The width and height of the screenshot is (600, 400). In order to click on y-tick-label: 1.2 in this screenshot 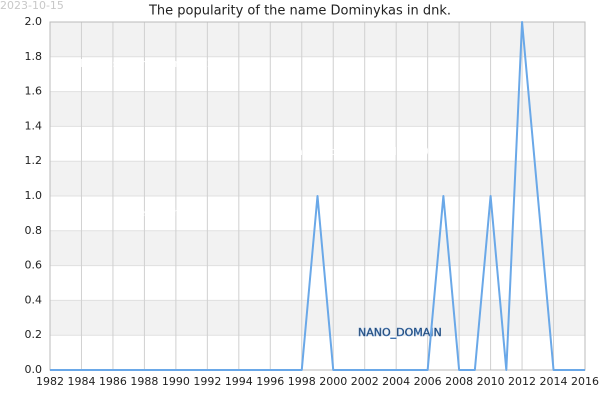, I will do `click(34, 160)`.